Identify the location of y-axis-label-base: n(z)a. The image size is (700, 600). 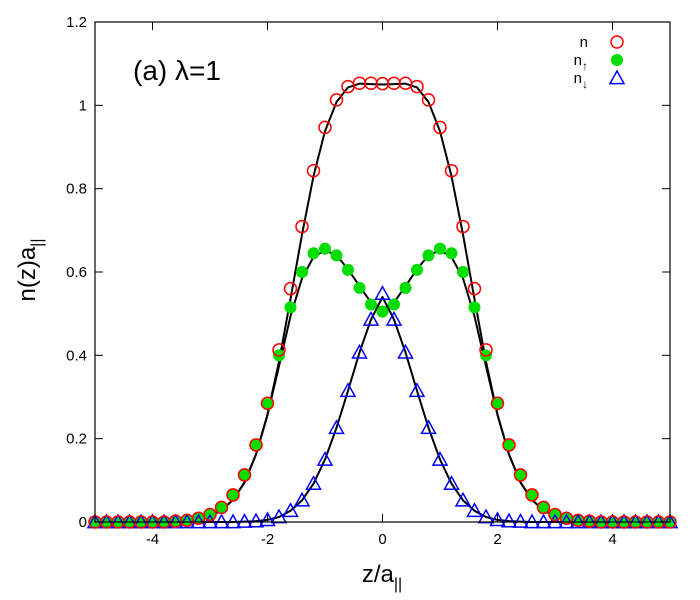
(27, 273).